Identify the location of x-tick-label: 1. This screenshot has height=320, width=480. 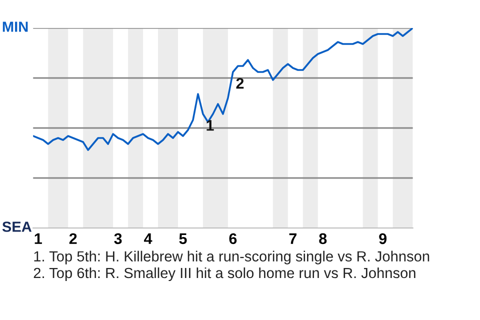
(38, 238).